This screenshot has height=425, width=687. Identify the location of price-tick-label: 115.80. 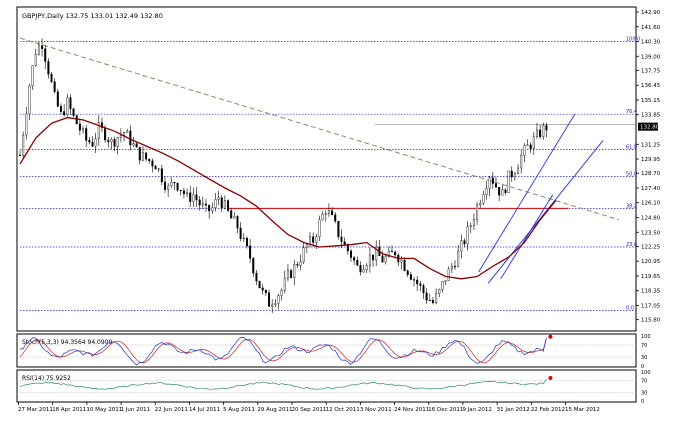
(651, 321).